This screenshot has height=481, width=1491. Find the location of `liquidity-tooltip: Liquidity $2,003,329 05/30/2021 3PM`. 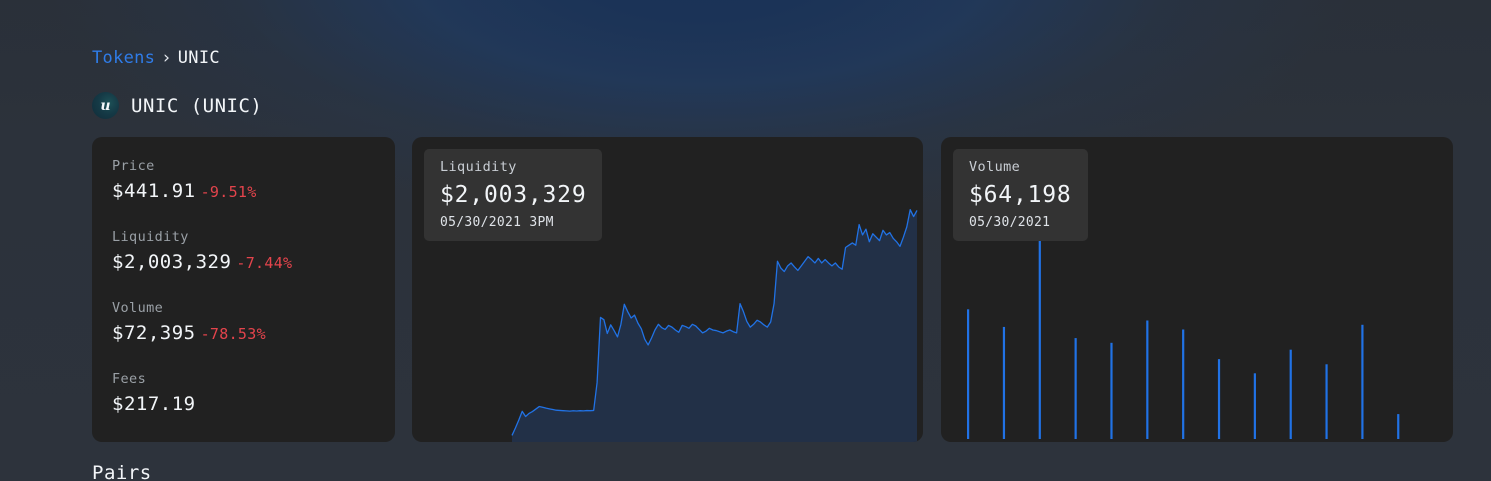

liquidity-tooltip: Liquidity $2,003,329 05/30/2021 3PM is located at coordinates (513, 195).